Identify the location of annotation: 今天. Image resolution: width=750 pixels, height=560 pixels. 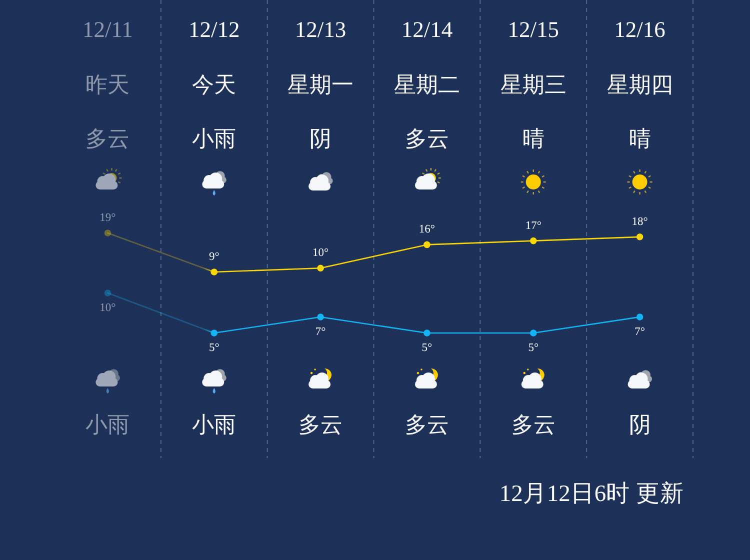
(214, 84).